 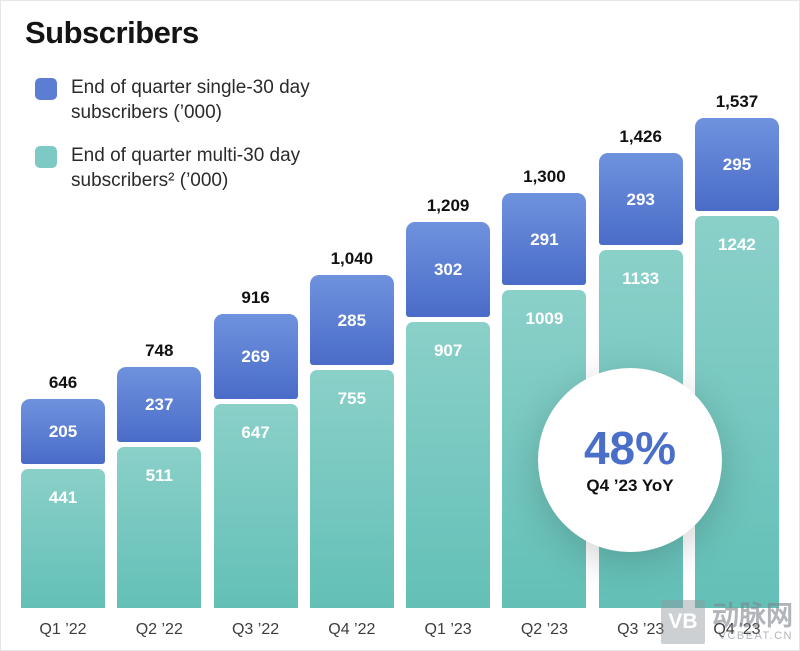 I want to click on watermark-site: VCBEAT.CN, so click(x=755, y=636).